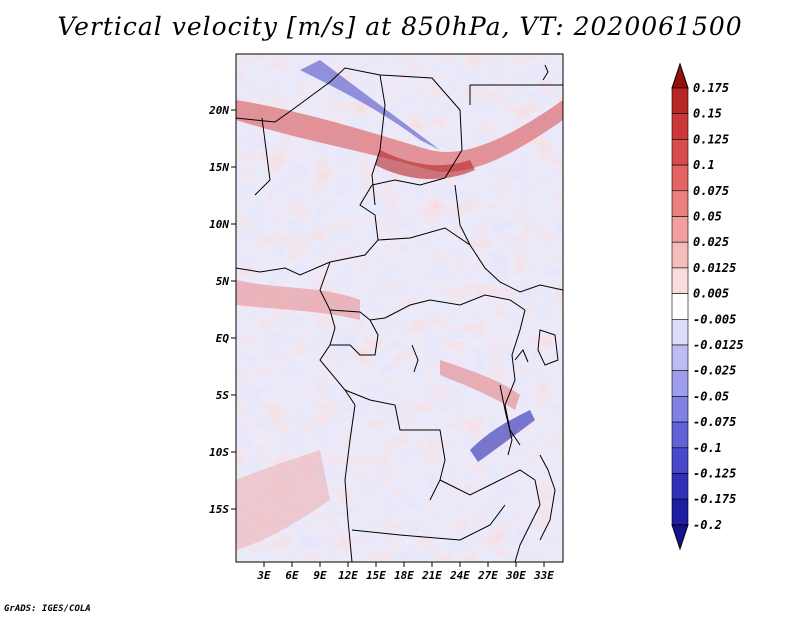  Describe the element at coordinates (711, 88) in the screenshot. I see `colorbar-label: 0.175` at that location.